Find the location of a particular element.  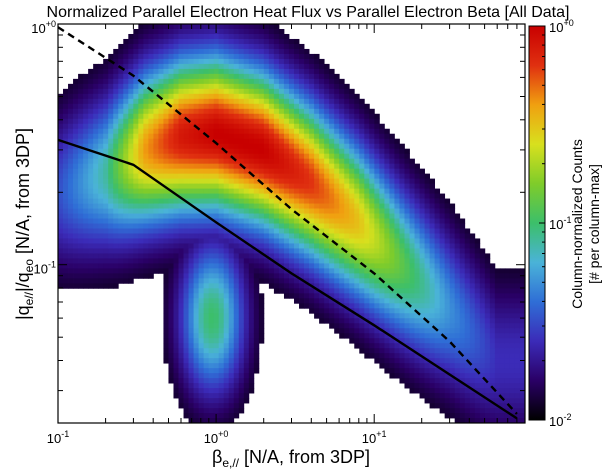

y-axis-q-numerator: |q is located at coordinates (23, 312).